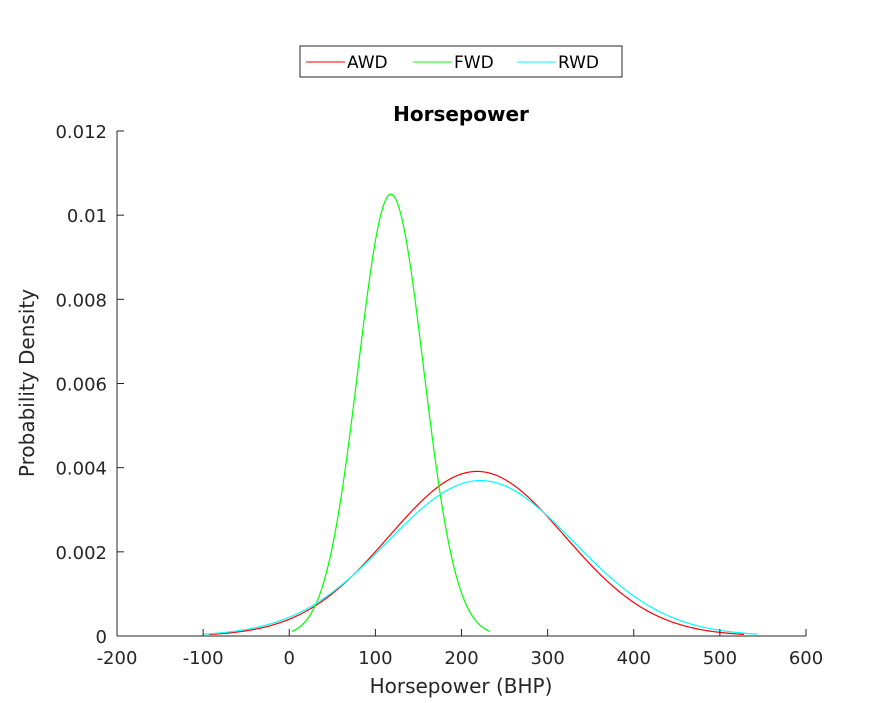  What do you see at coordinates (547, 658) in the screenshot?
I see `x-tick-label: 300` at bounding box center [547, 658].